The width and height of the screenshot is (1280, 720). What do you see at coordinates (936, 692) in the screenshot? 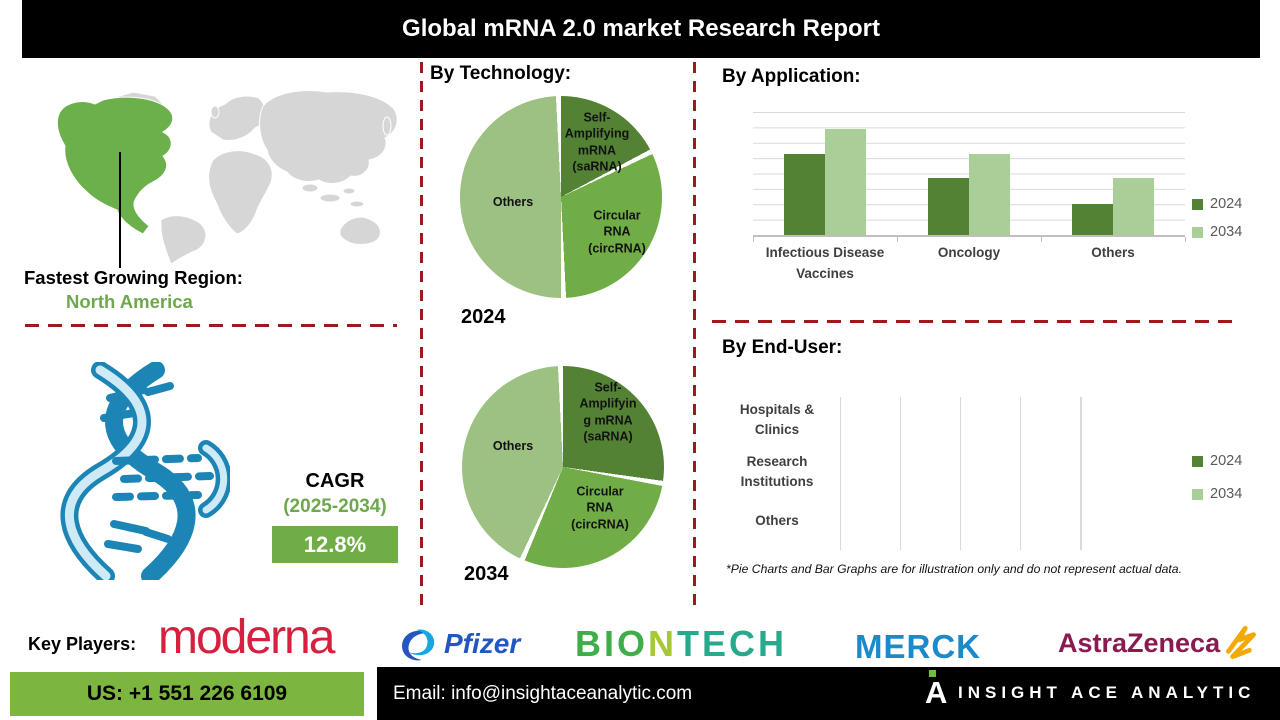
I see `insight-ace-logo: A` at bounding box center [936, 692].